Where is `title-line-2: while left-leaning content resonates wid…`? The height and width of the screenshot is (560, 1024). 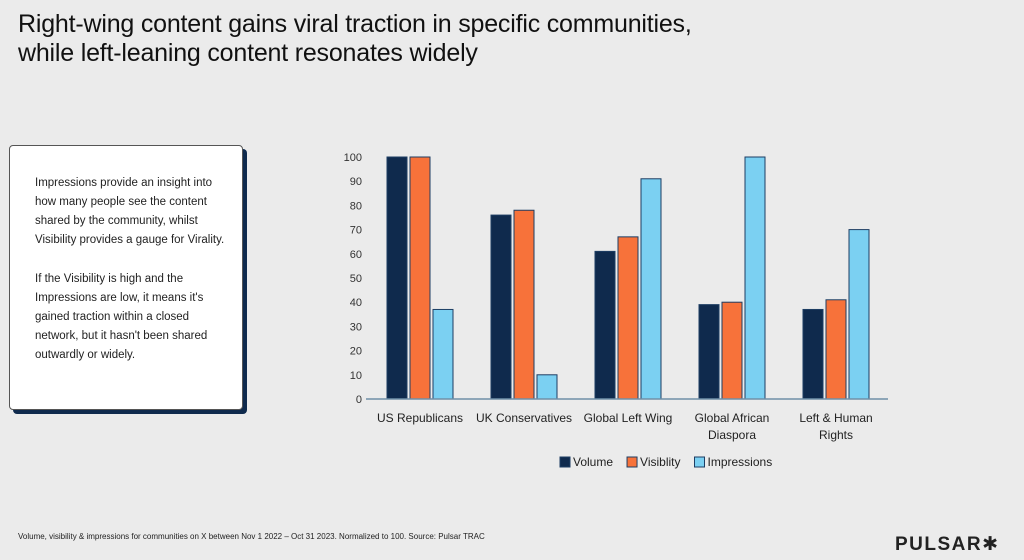 title-line-2: while left-leaning content resonates wid… is located at coordinates (248, 53).